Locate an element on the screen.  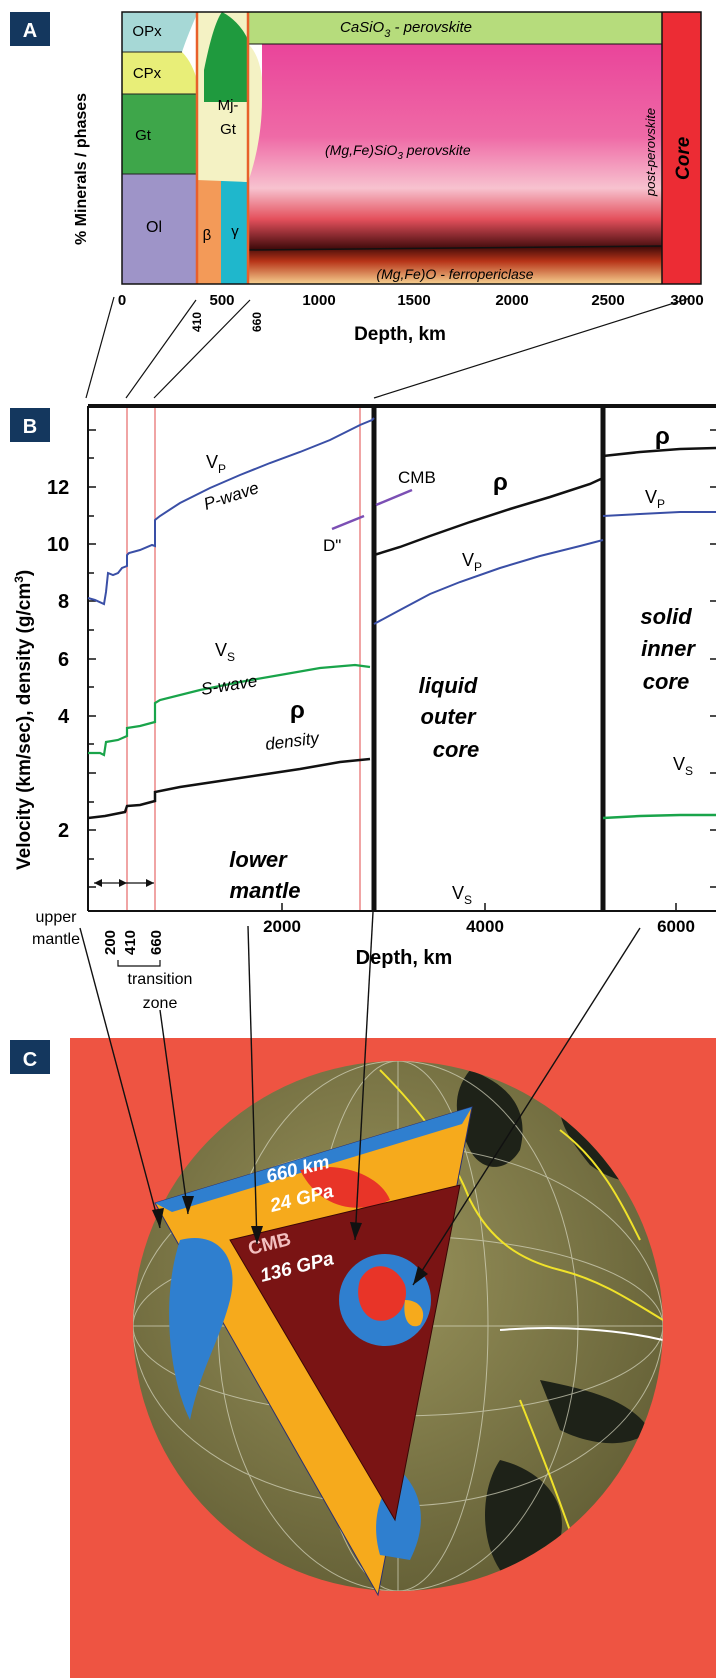
b-ytick-6: 6 is located at coordinates (63, 660).